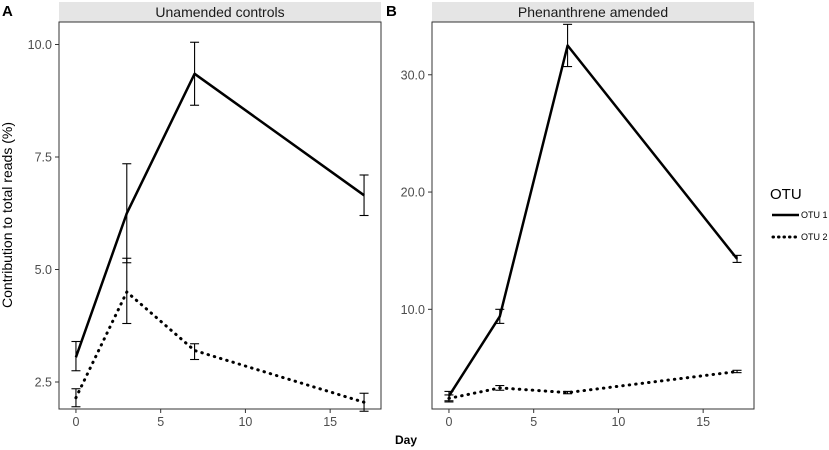  I want to click on panel-a-x-tick-label: 0, so click(75, 422).